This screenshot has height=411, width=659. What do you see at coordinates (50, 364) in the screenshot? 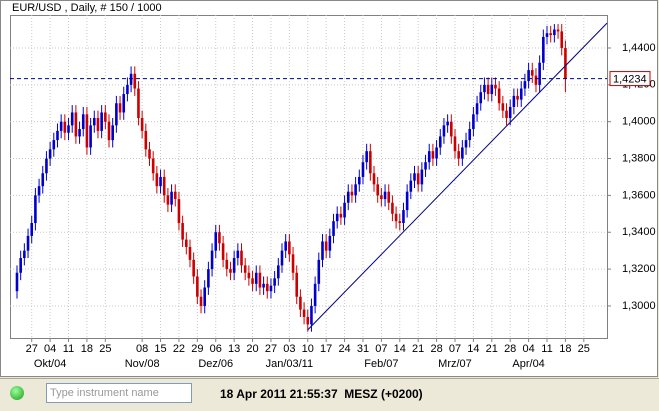
I see `x-month-label: Okt/04` at bounding box center [50, 364].